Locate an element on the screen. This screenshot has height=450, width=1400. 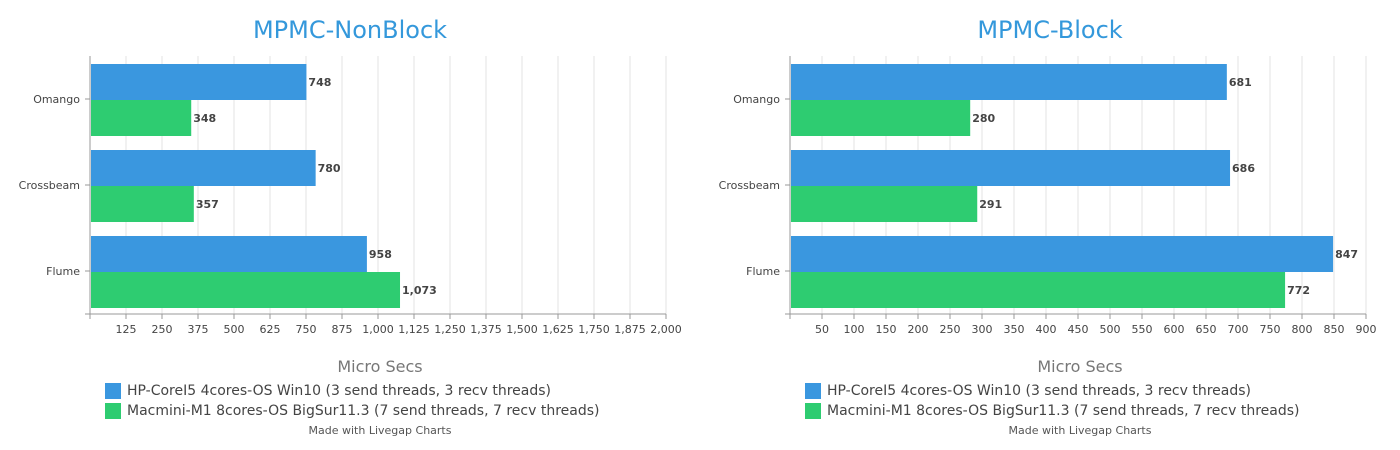
data-label: 291 is located at coordinates (990, 204).